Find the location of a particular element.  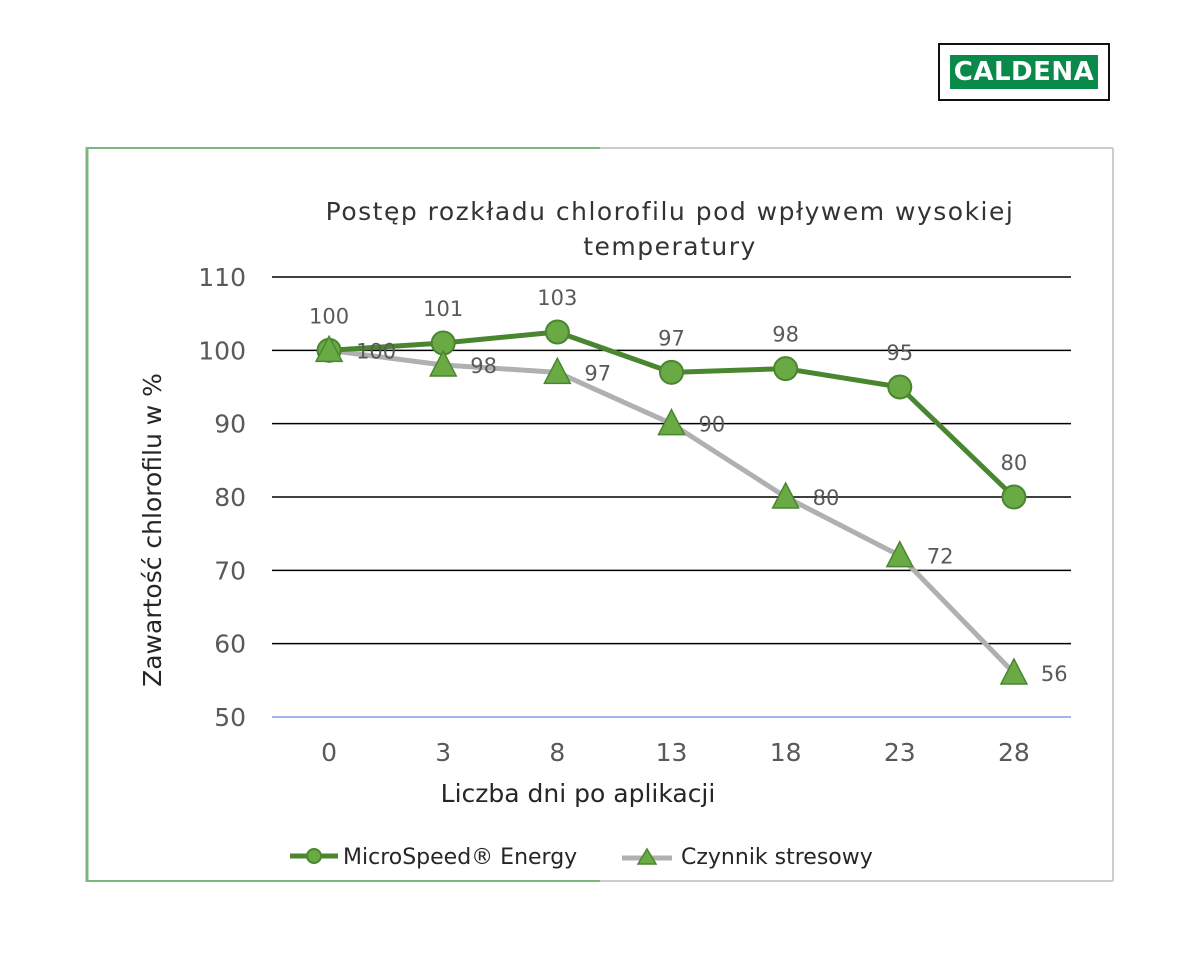

x-axis-ticks: 0 3 8 13 18 23 28 is located at coordinates (675, 752).